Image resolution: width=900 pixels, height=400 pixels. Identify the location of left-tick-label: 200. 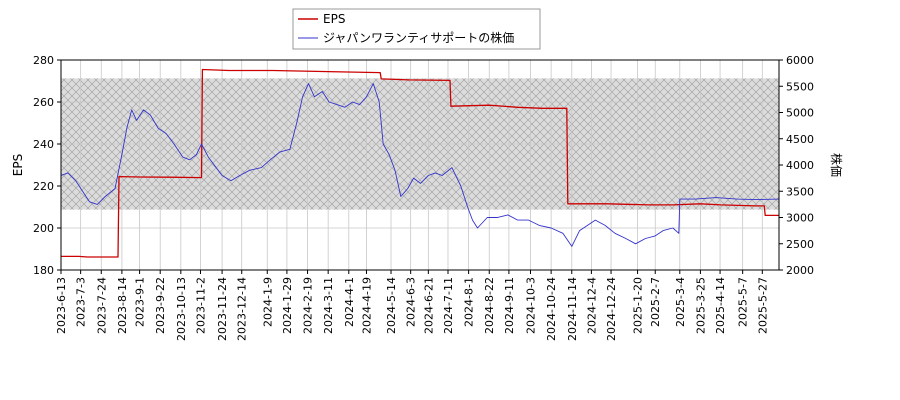
(43, 228).